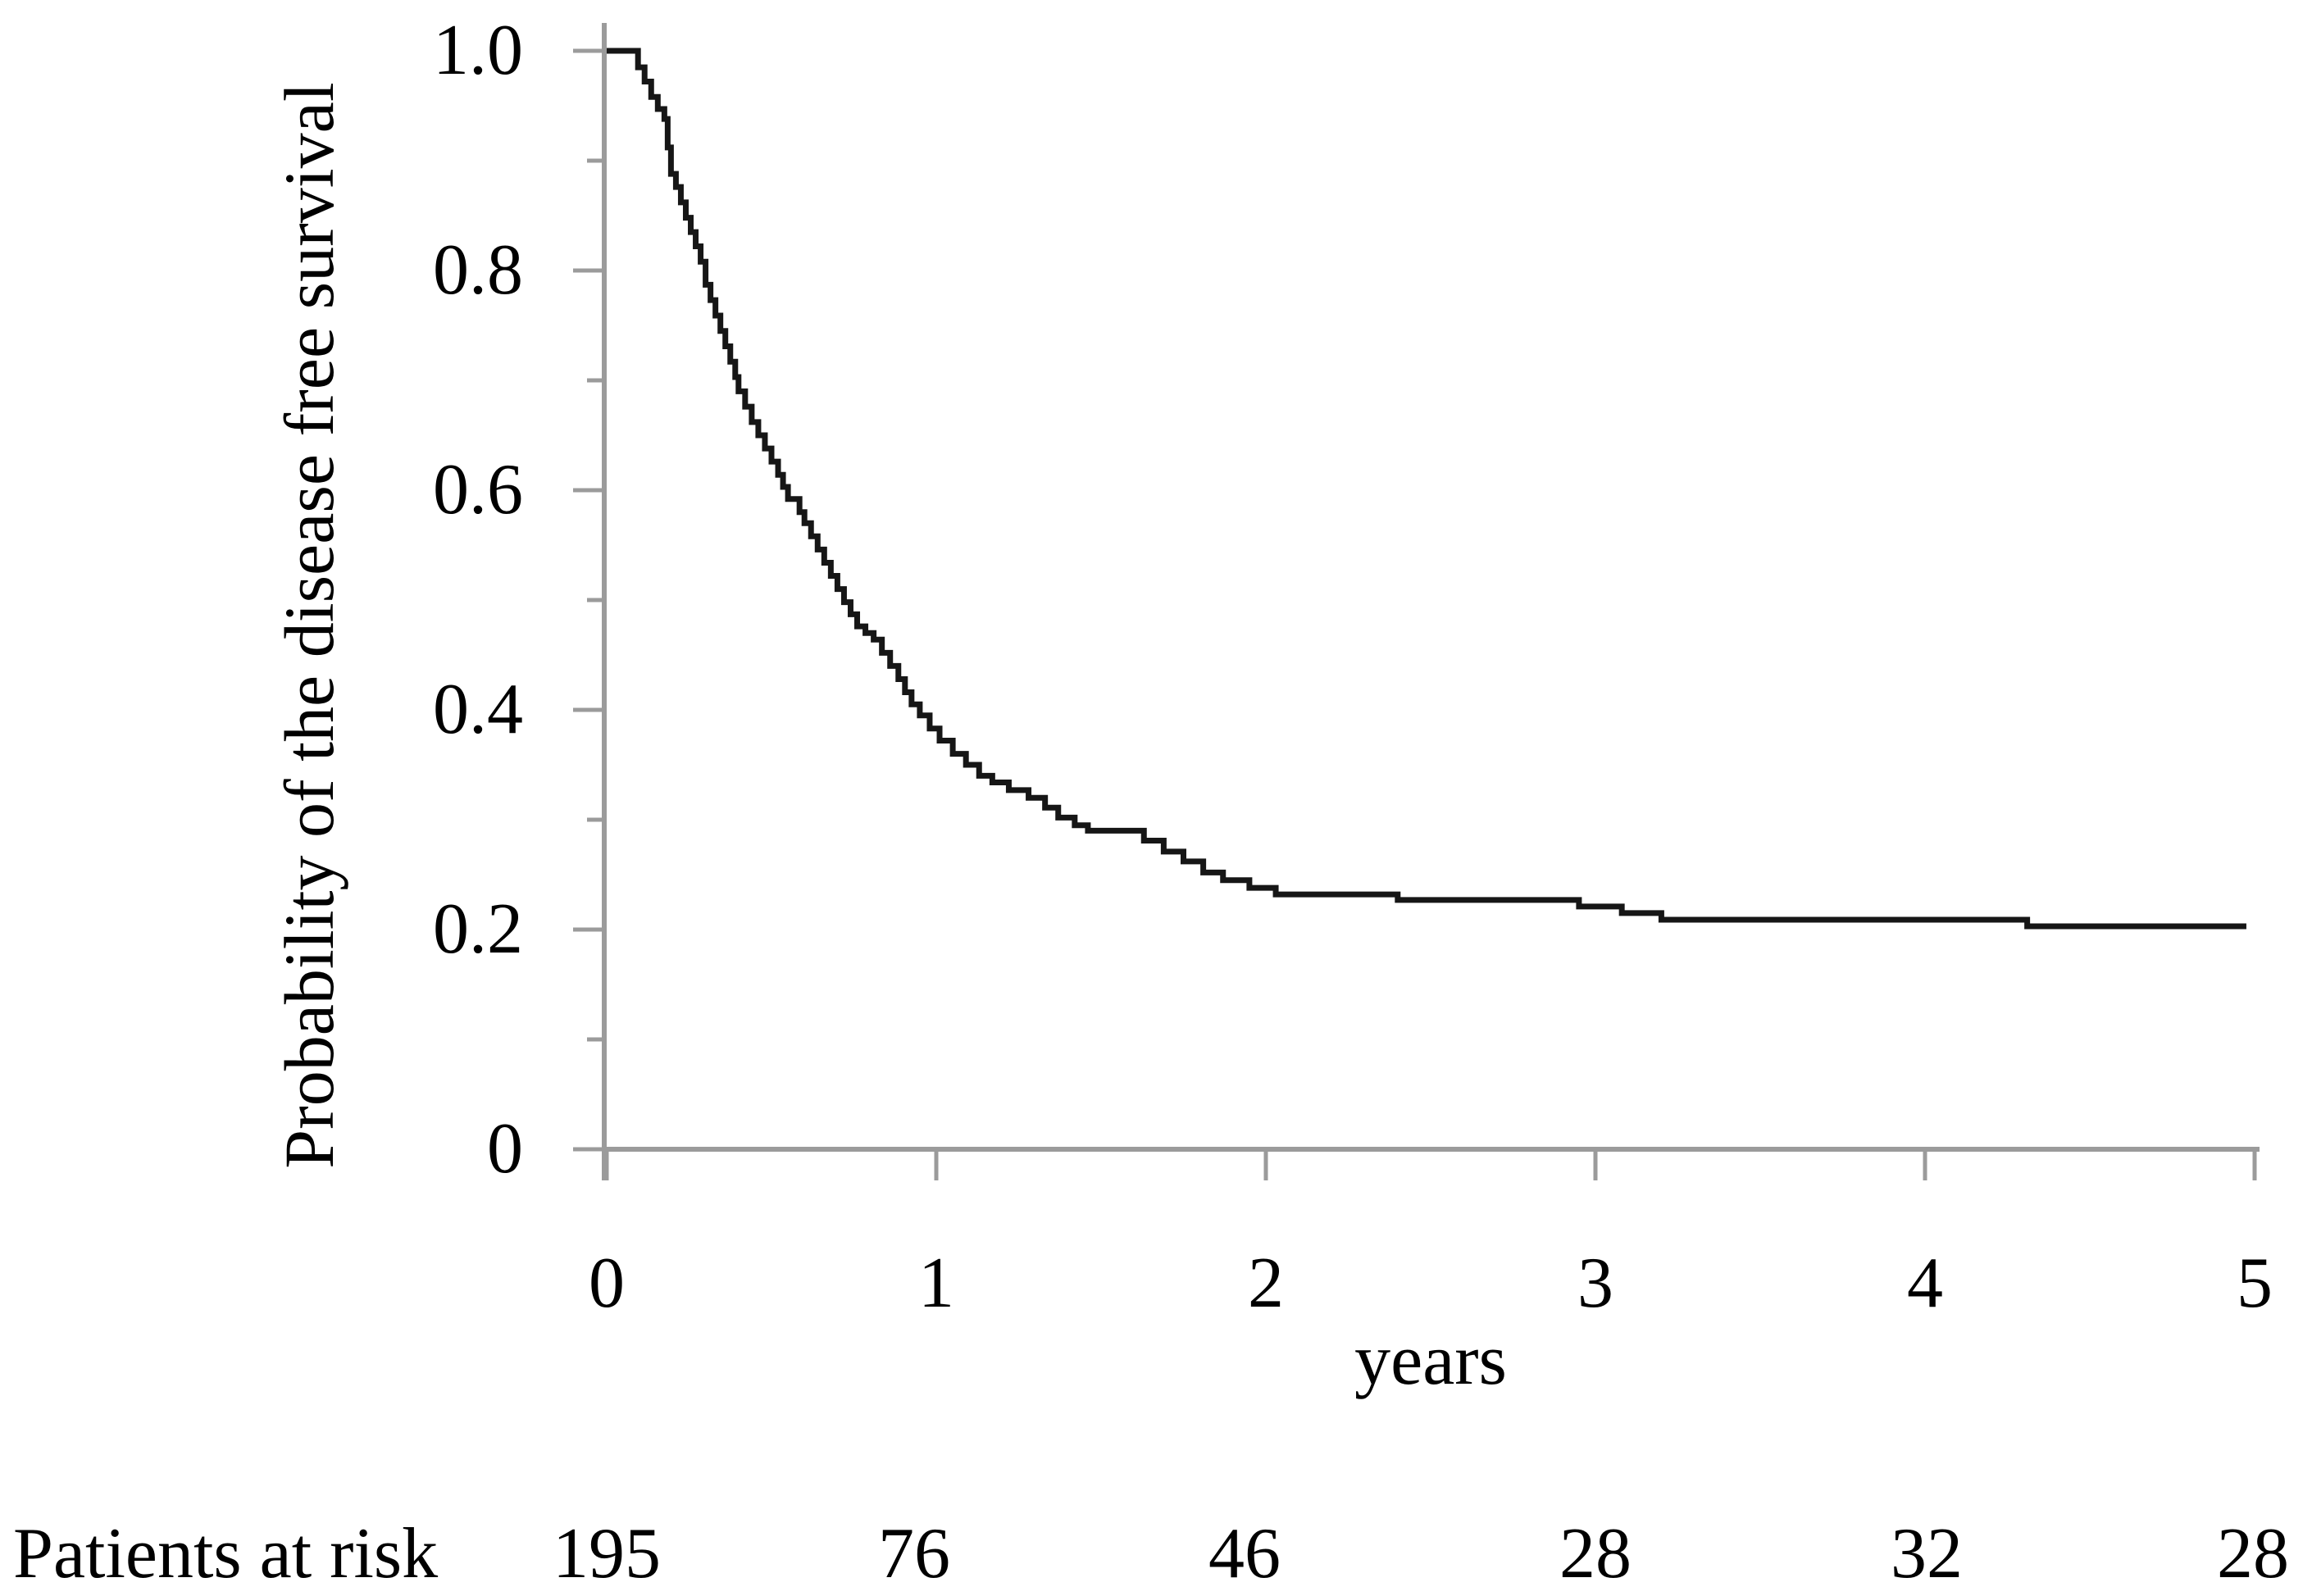  I want to click on x-axis-title: years, so click(1430, 1360).